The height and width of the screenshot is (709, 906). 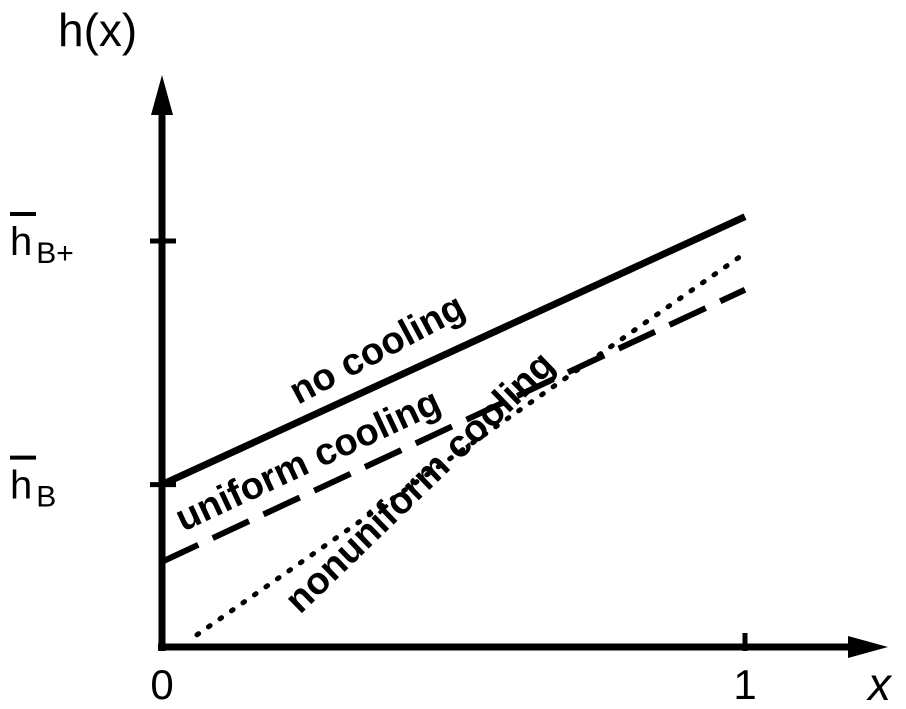 I want to click on y-tick-label: h B+, so click(x=42, y=245).